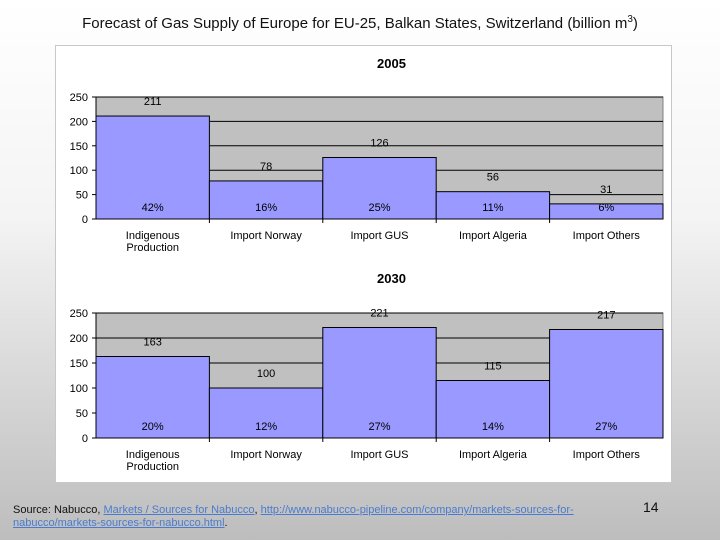 The width and height of the screenshot is (720, 540). Describe the element at coordinates (266, 427) in the screenshot. I see `bar-percent-label: 12%` at that location.